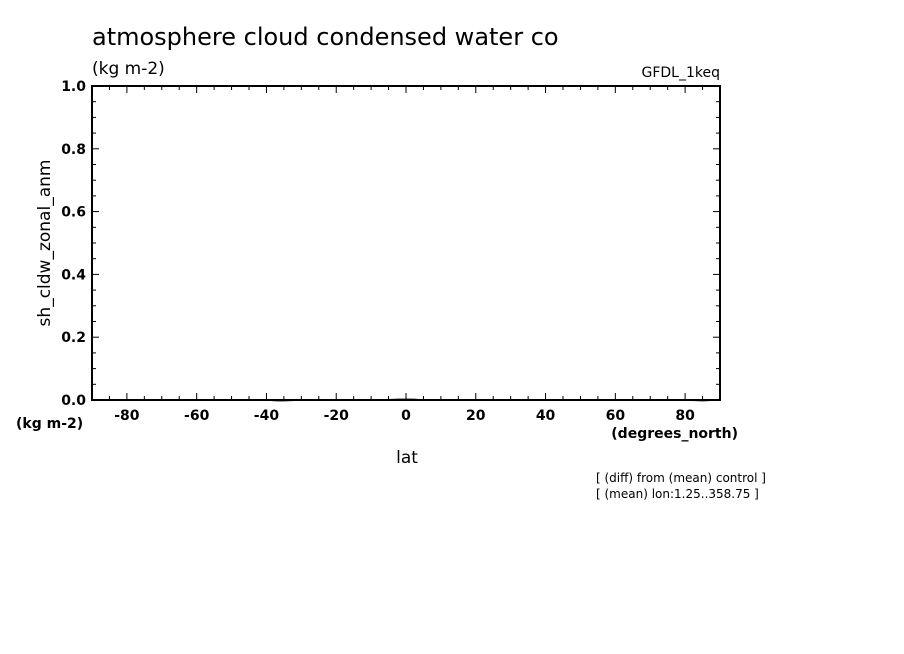  I want to click on y-tick-label: 1.0, so click(73, 87).